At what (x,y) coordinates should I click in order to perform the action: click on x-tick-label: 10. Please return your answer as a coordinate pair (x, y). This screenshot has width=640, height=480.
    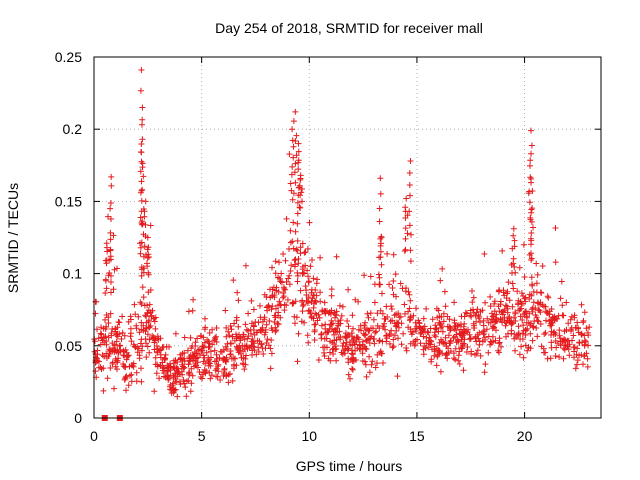
    Looking at the image, I should click on (309, 436).